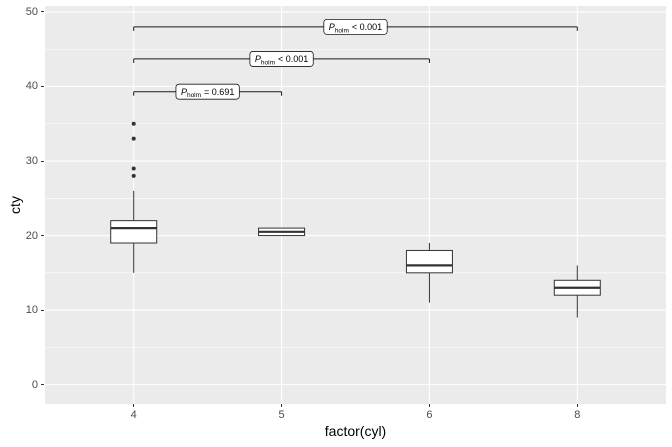  Describe the element at coordinates (31, 310) in the screenshot. I see `y-tick-label: 10` at that location.